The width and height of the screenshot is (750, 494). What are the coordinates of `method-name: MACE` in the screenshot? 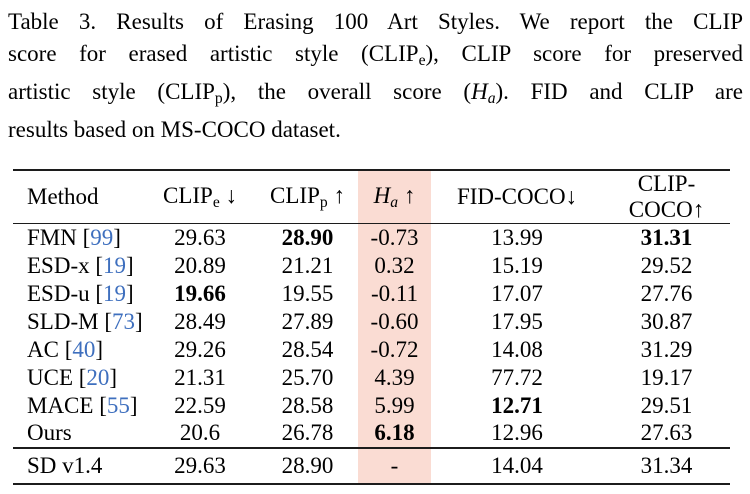 It's located at (60, 405).